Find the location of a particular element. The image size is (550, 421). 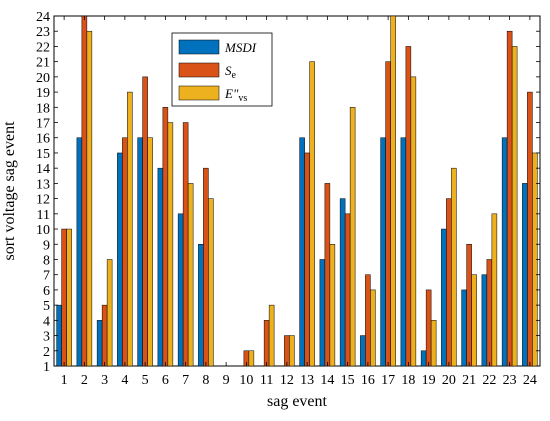

x-tick-label: 24 is located at coordinates (530, 380).